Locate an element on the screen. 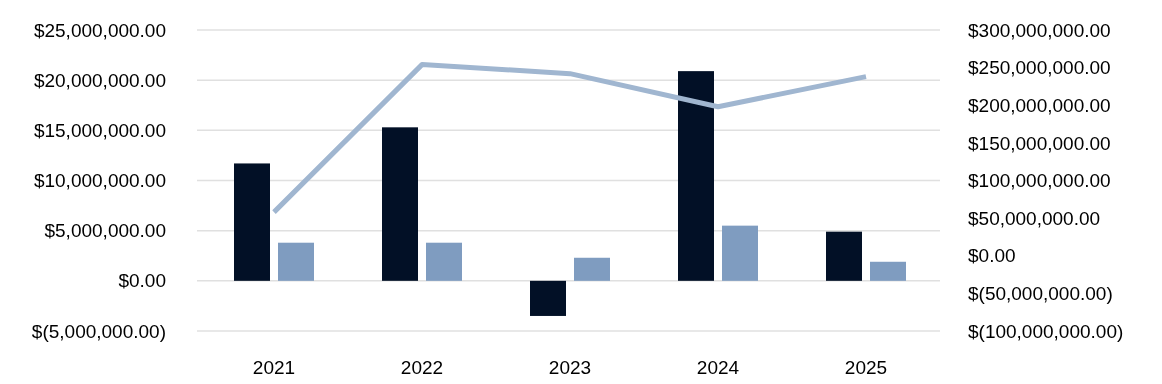 The height and width of the screenshot is (384, 1162). x-tick-label: 2022 is located at coordinates (422, 367).